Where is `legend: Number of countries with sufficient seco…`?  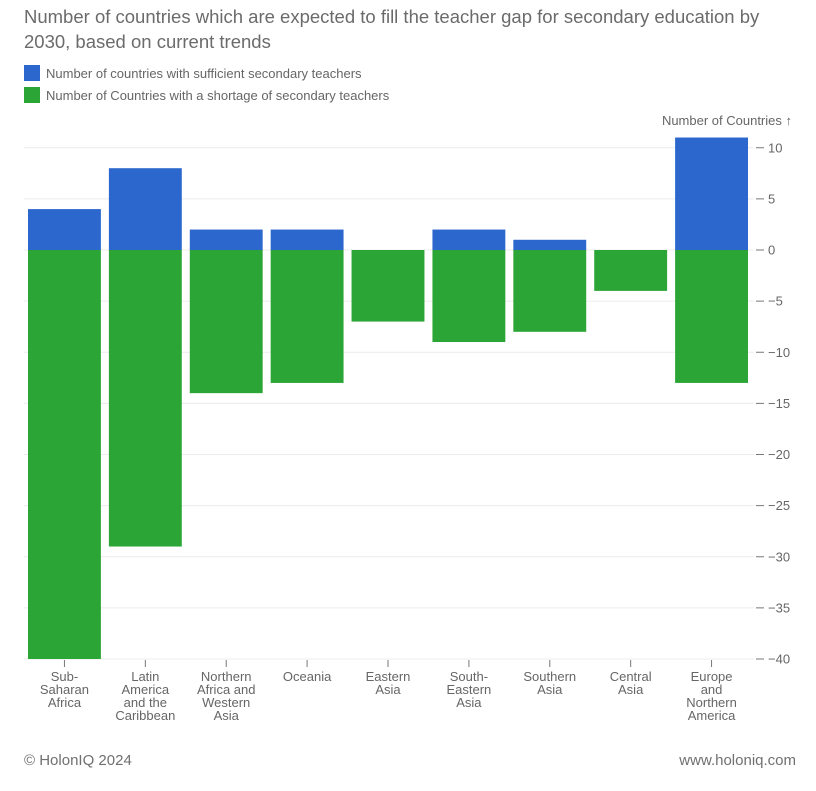 legend: Number of countries with sufficient seco… is located at coordinates (206, 84).